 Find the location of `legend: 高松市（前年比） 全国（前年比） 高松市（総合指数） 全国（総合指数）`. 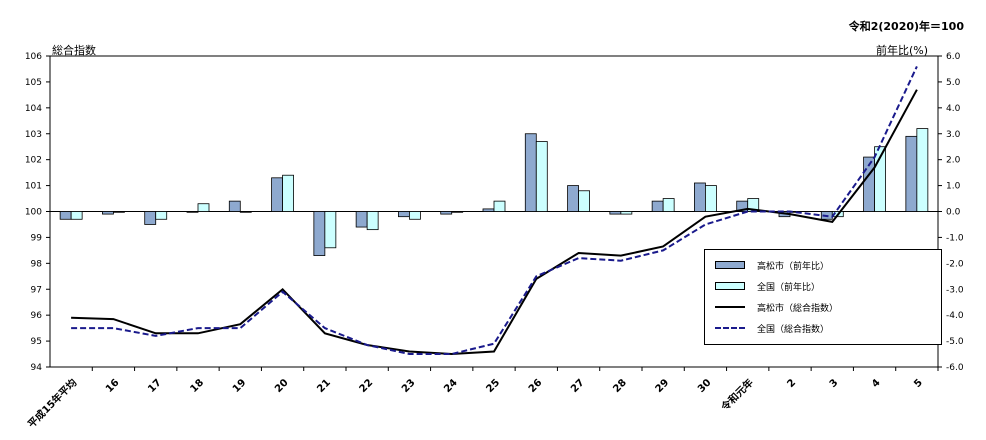

legend: 高松市（前年比） 全国（前年比） 高松市（総合指数） 全国（総合指数） is located at coordinates (823, 297).